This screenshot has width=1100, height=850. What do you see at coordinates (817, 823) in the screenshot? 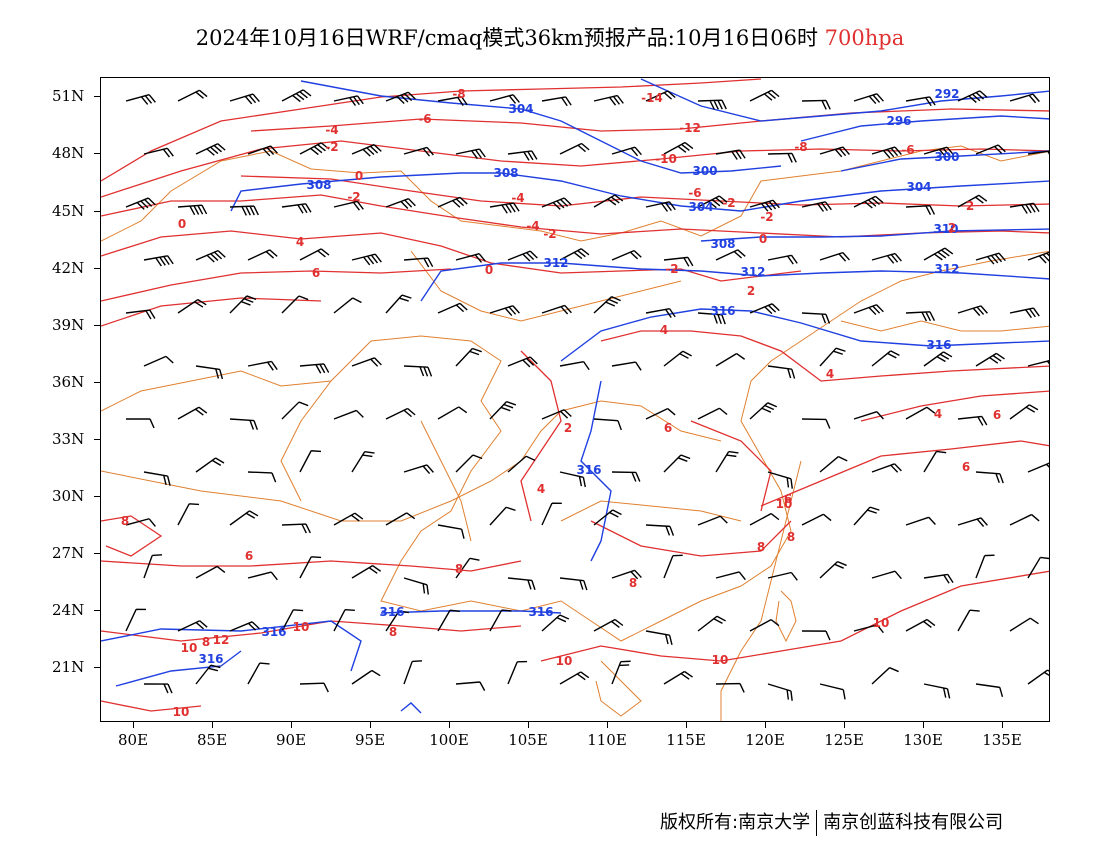
I see `footer-separator` at bounding box center [817, 823].